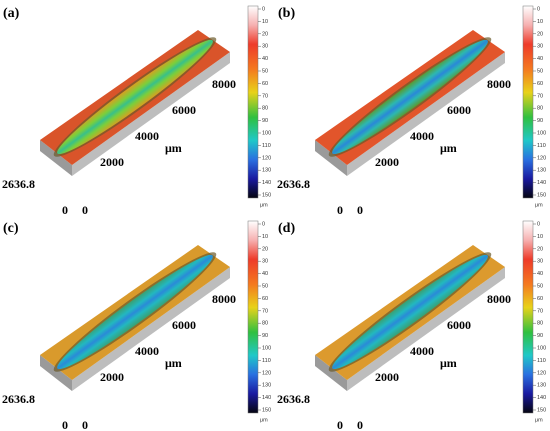 This screenshot has width=550, height=431. I want to click on panel-label: (d), so click(286, 228).